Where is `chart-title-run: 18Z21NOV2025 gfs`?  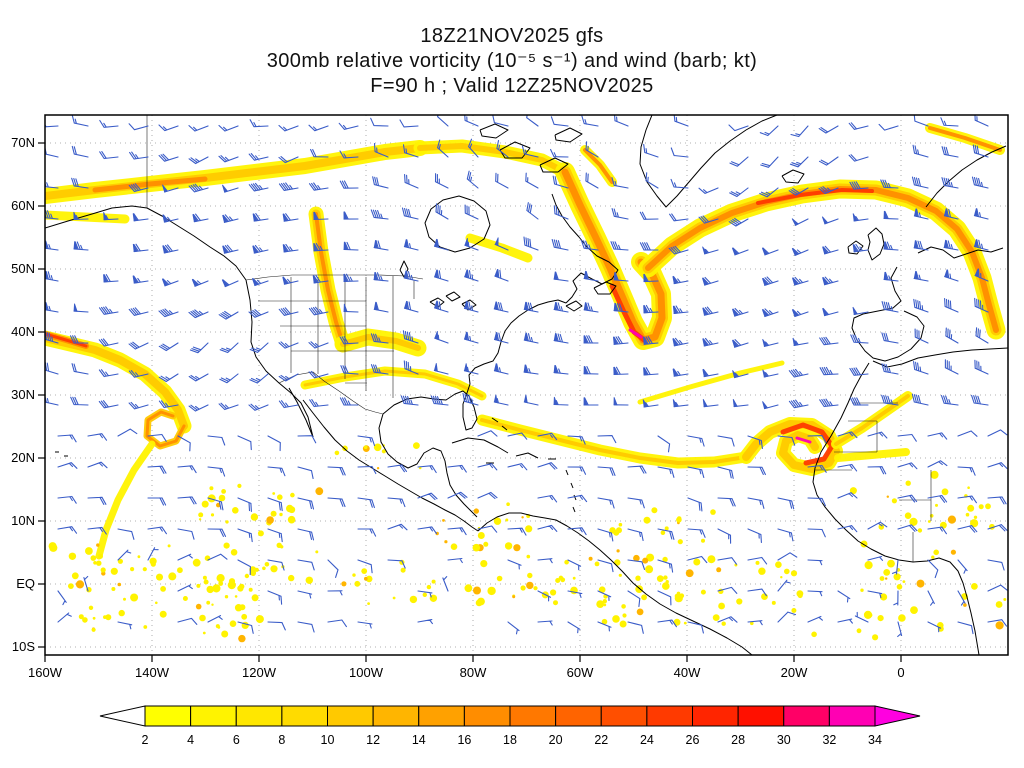 chart-title-run: 18Z21NOV2025 gfs is located at coordinates (512, 36).